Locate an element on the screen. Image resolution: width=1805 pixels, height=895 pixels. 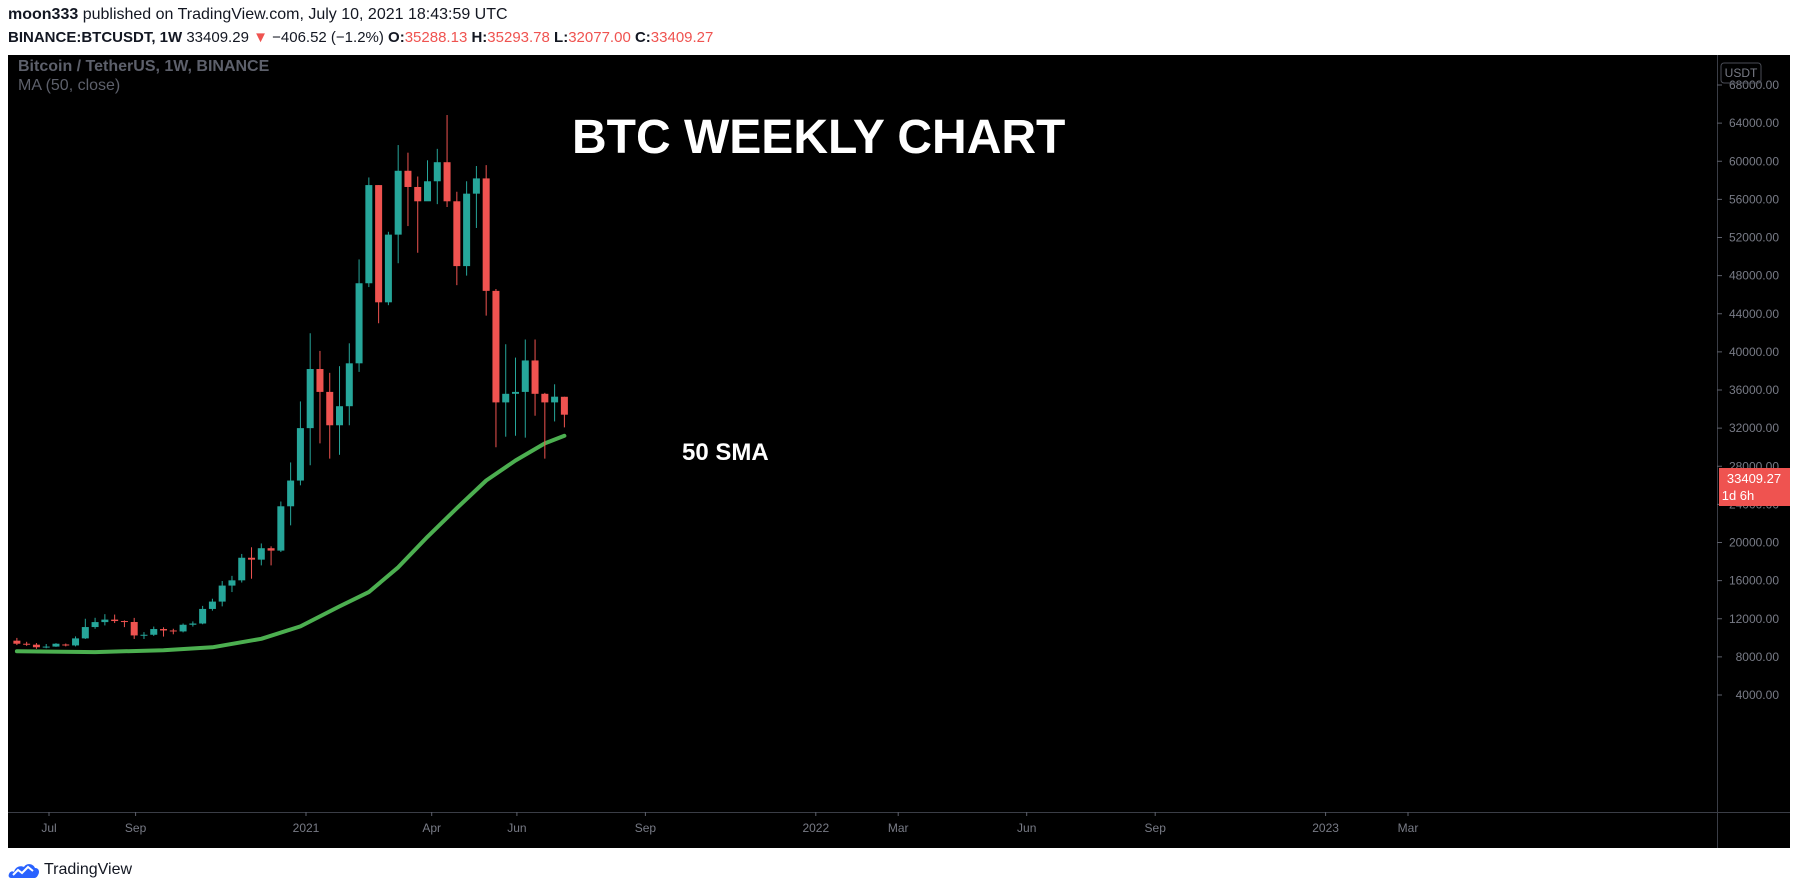
y-tick-label: 64000.00 is located at coordinates (1754, 123).